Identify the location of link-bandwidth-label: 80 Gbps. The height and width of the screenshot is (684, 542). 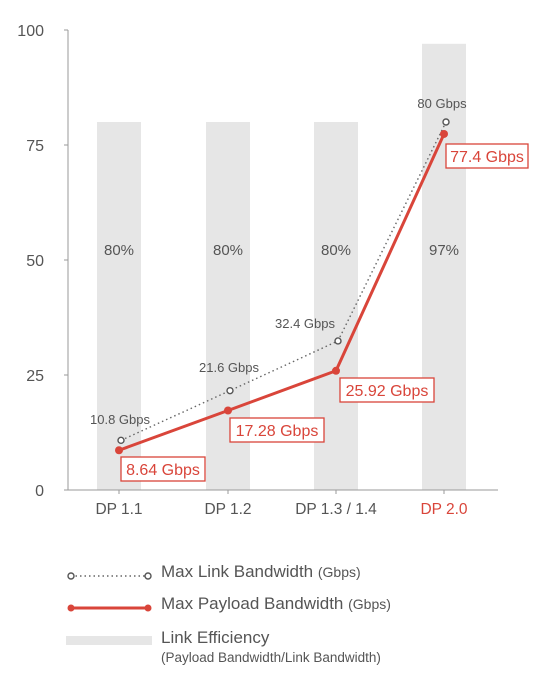
(442, 103).